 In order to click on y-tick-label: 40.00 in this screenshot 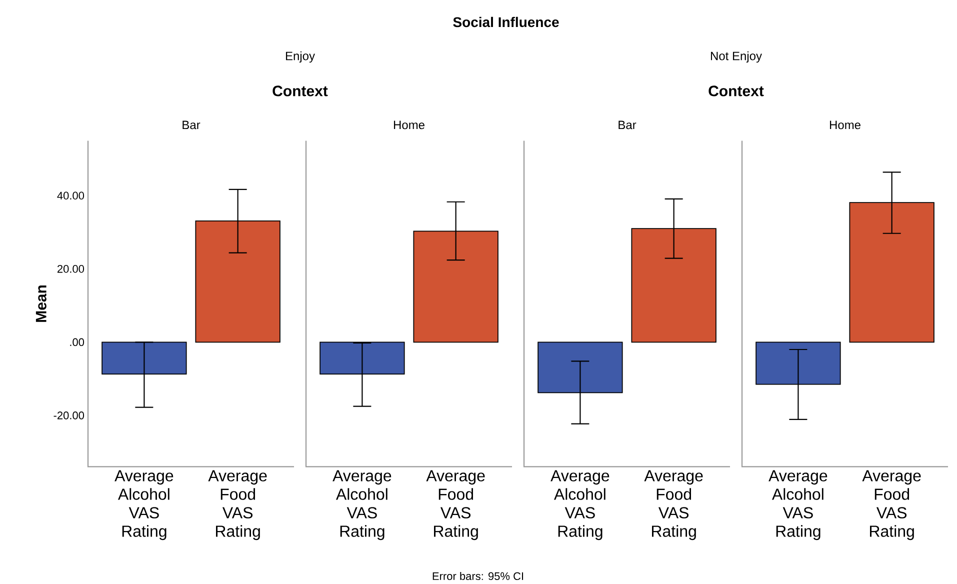, I will do `click(70, 196)`.